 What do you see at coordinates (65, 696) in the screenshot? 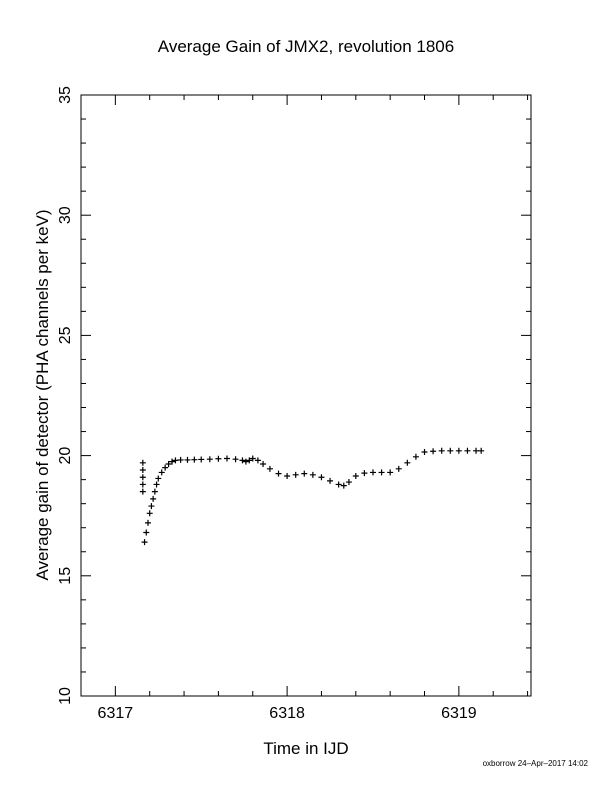
I see `y-tick-label: 10` at bounding box center [65, 696].